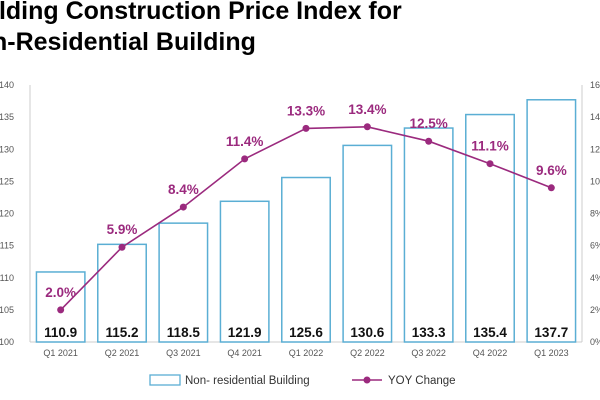  What do you see at coordinates (367, 109) in the screenshot?
I see `yoy-value-label: 13.4%` at bounding box center [367, 109].